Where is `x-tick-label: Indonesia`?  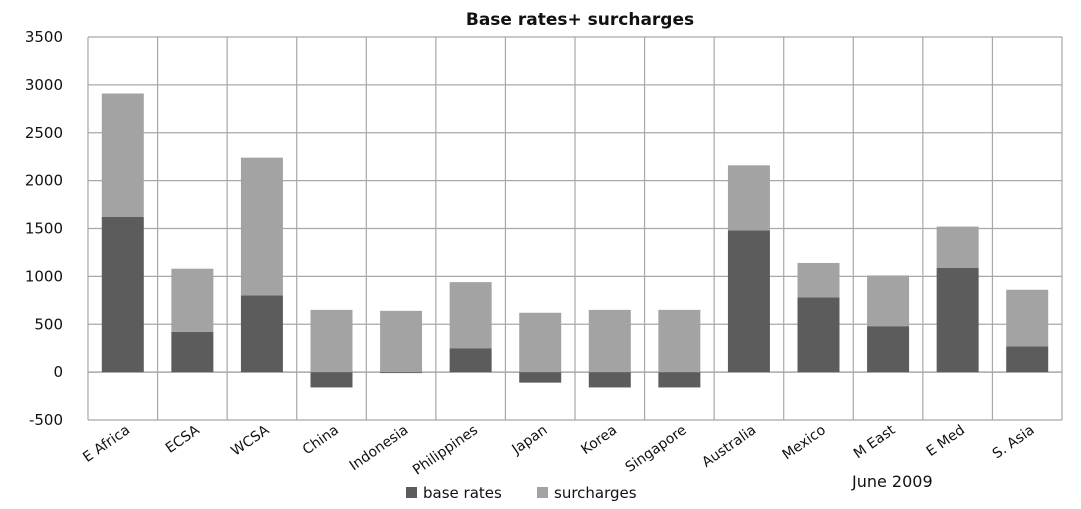 x-tick-label: Indonesia is located at coordinates (379, 448).